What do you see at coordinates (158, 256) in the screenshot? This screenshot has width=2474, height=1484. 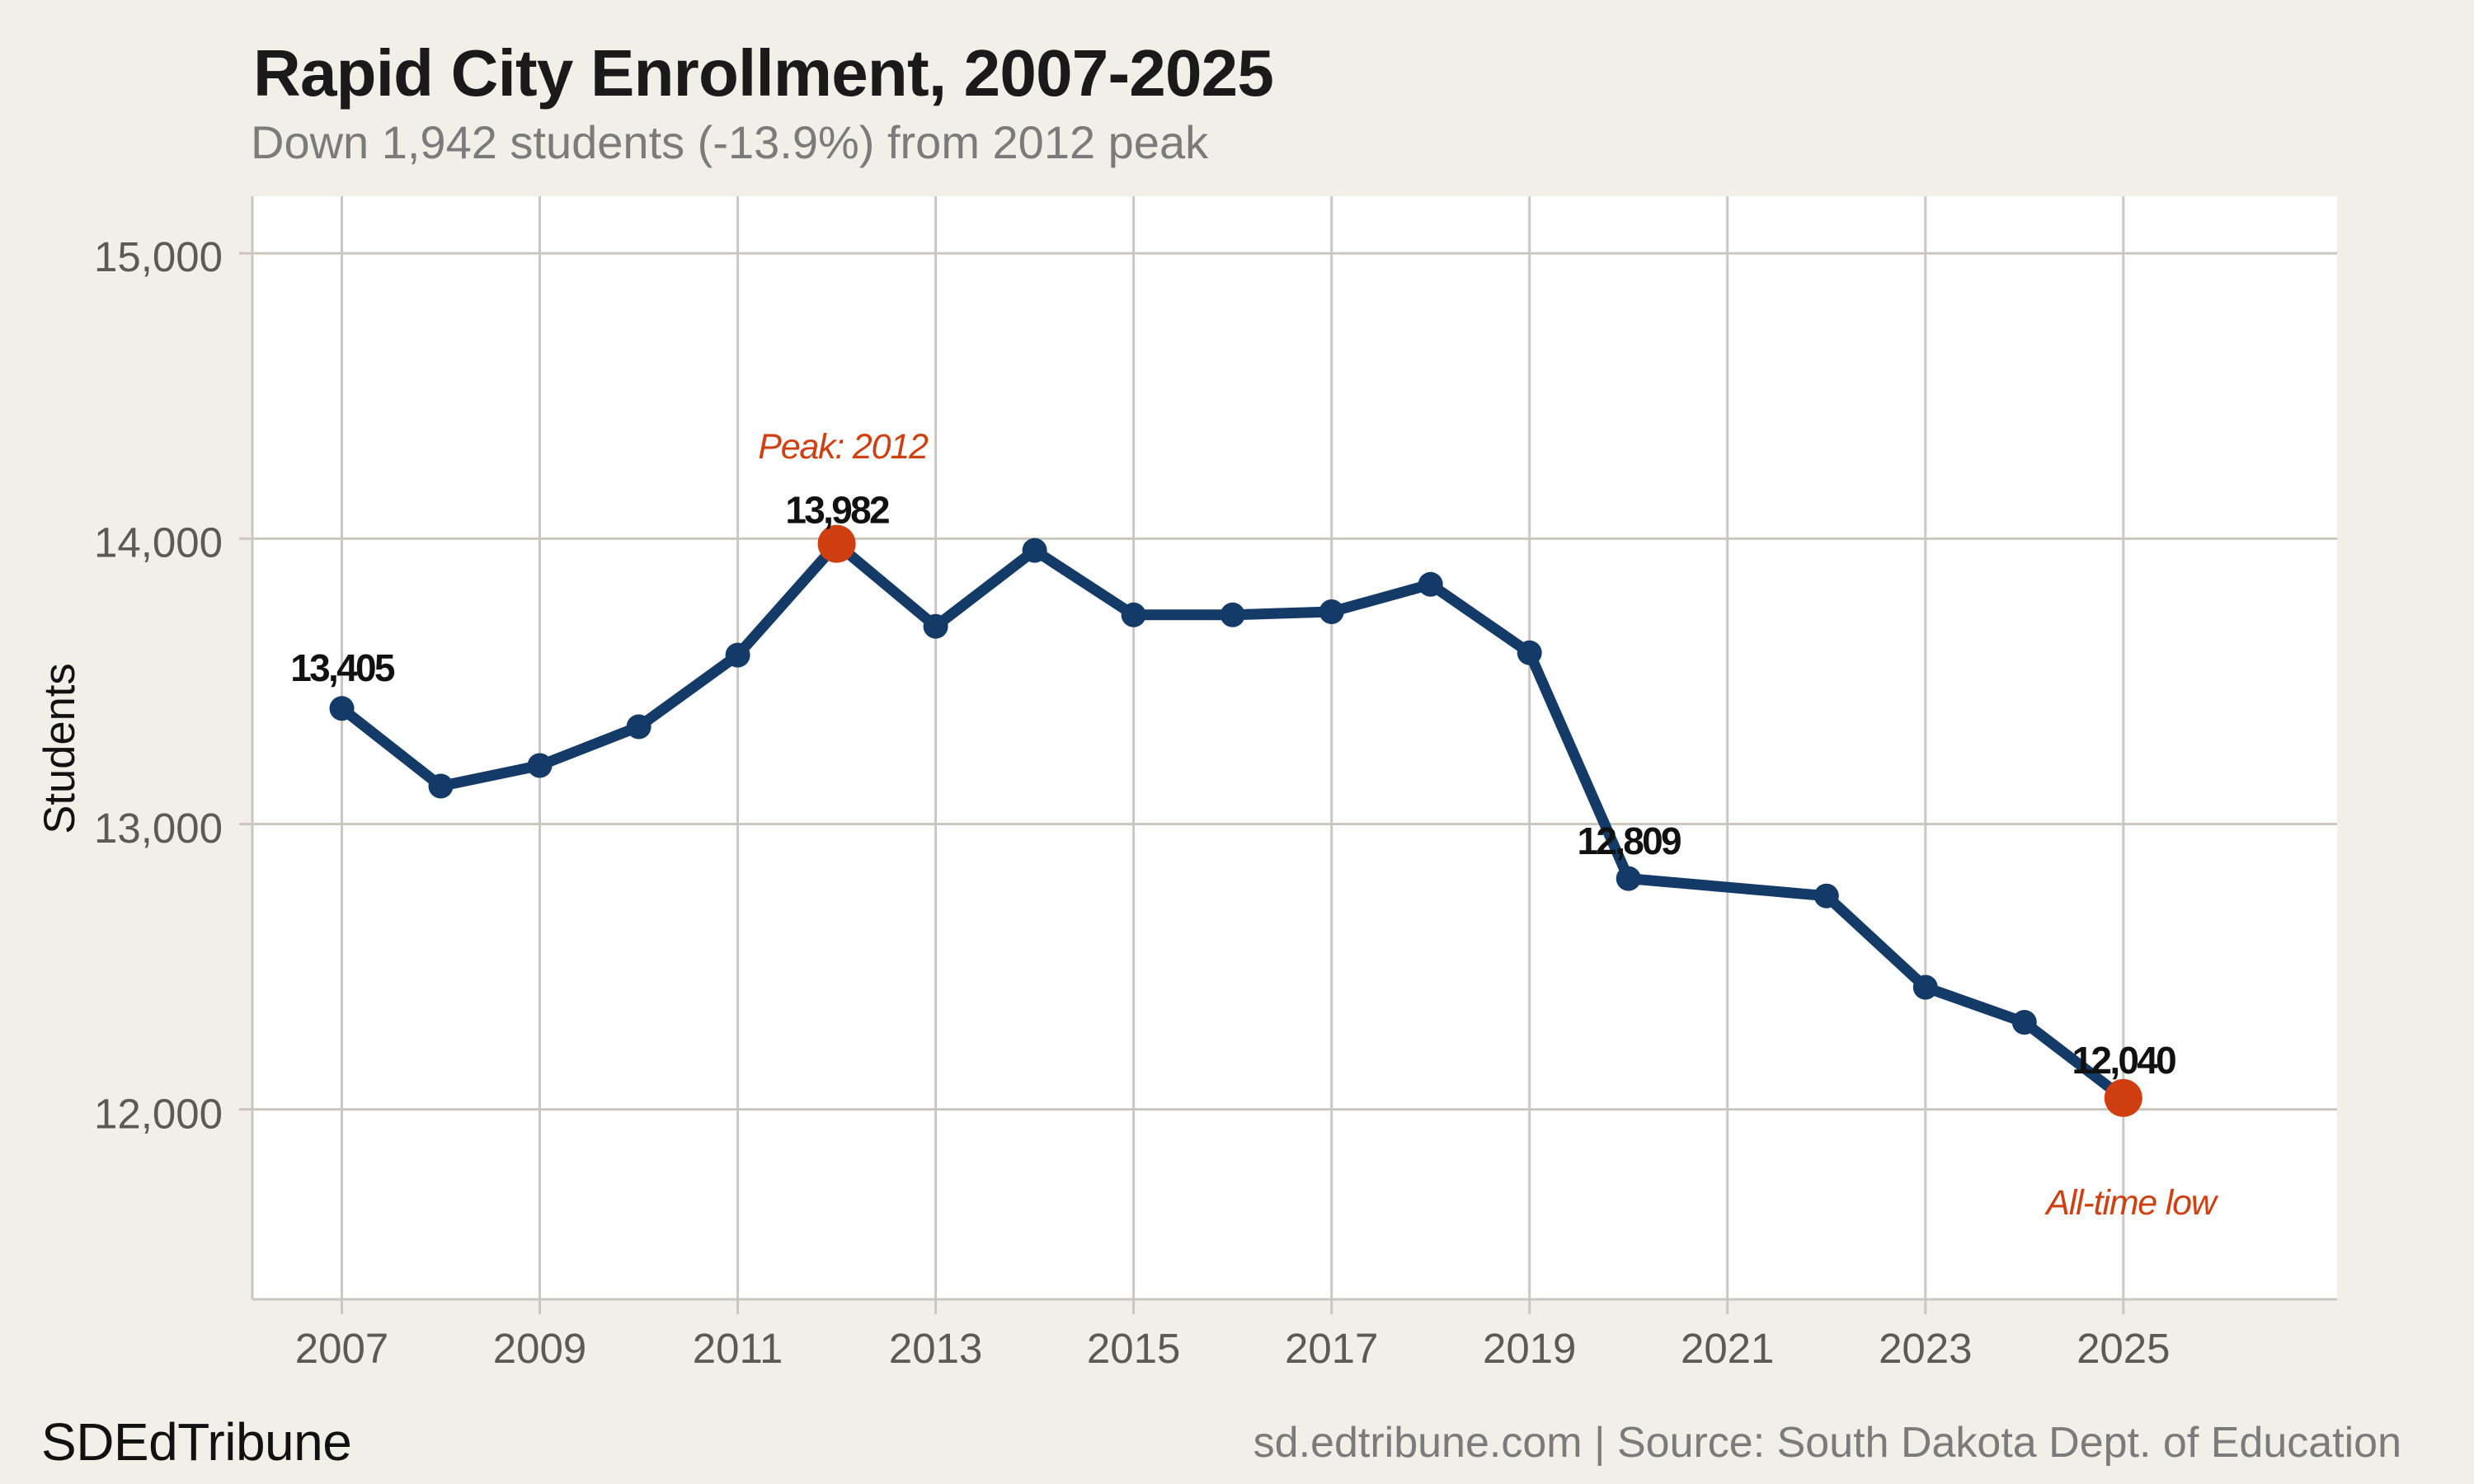 I see `svg-text: 15,000` at bounding box center [158, 256].